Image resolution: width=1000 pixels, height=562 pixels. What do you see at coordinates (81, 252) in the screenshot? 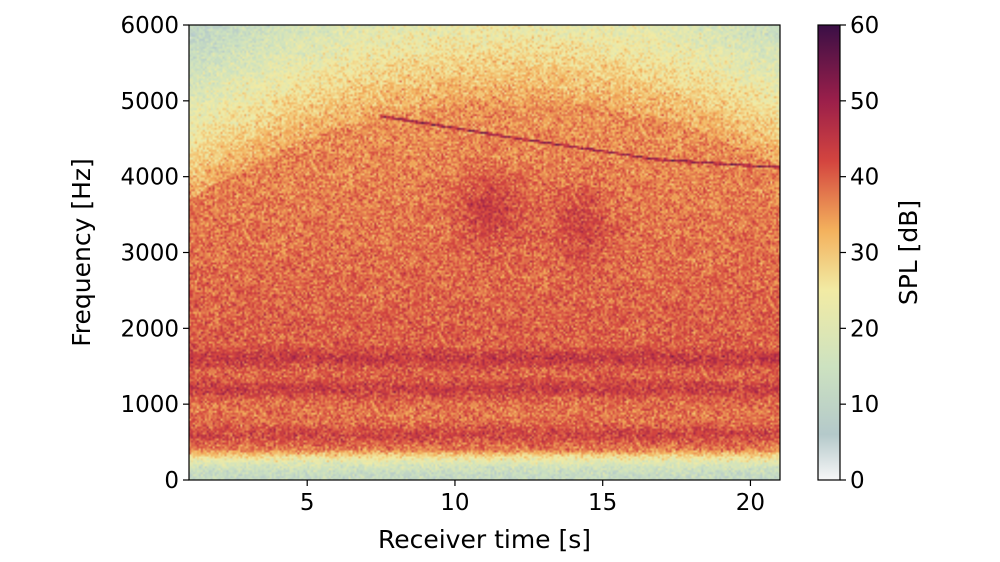
I see `y-axis-label: Frequency [Hz]` at bounding box center [81, 252].